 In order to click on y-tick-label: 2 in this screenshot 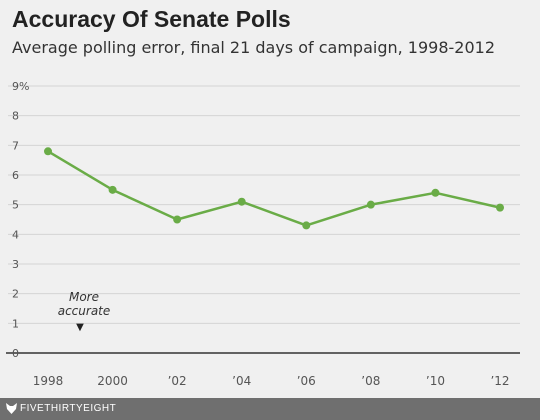, I will do `click(15, 294)`.